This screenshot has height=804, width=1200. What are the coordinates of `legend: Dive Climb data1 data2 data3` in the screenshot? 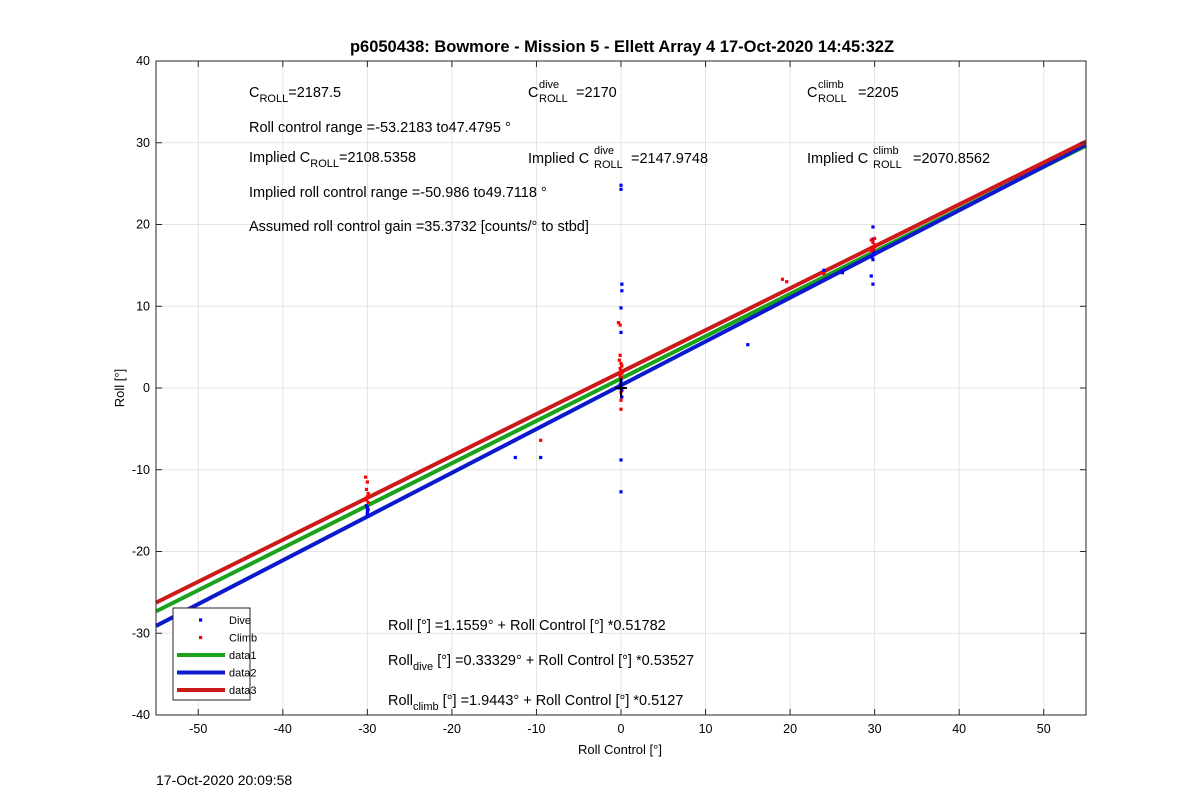 It's located at (214, 654).